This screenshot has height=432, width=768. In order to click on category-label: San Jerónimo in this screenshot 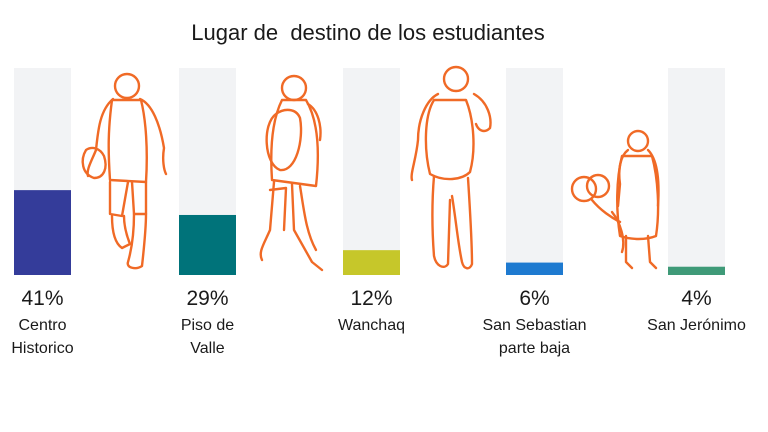, I will do `click(696, 325)`.